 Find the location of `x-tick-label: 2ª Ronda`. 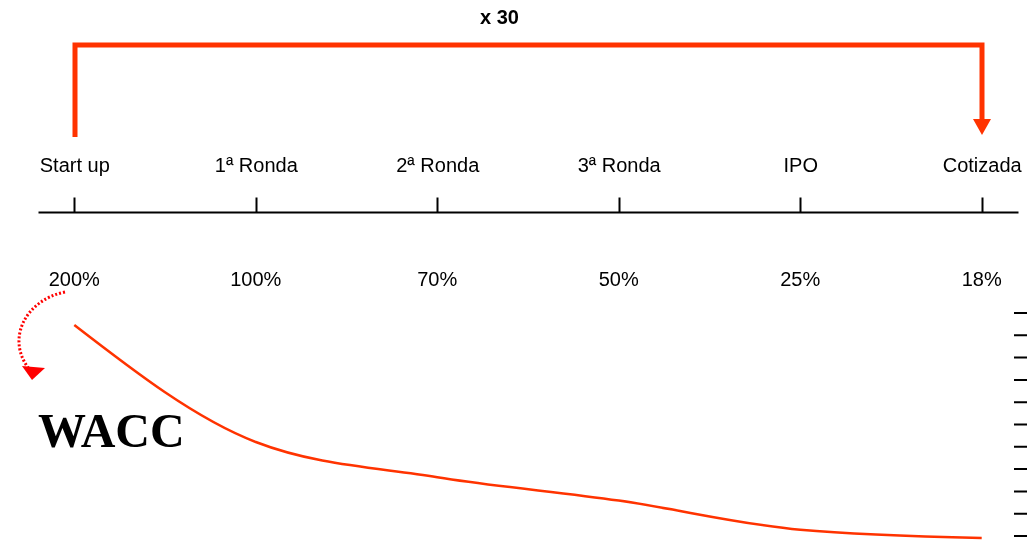

x-tick-label: 2ª Ronda is located at coordinates (438, 164).